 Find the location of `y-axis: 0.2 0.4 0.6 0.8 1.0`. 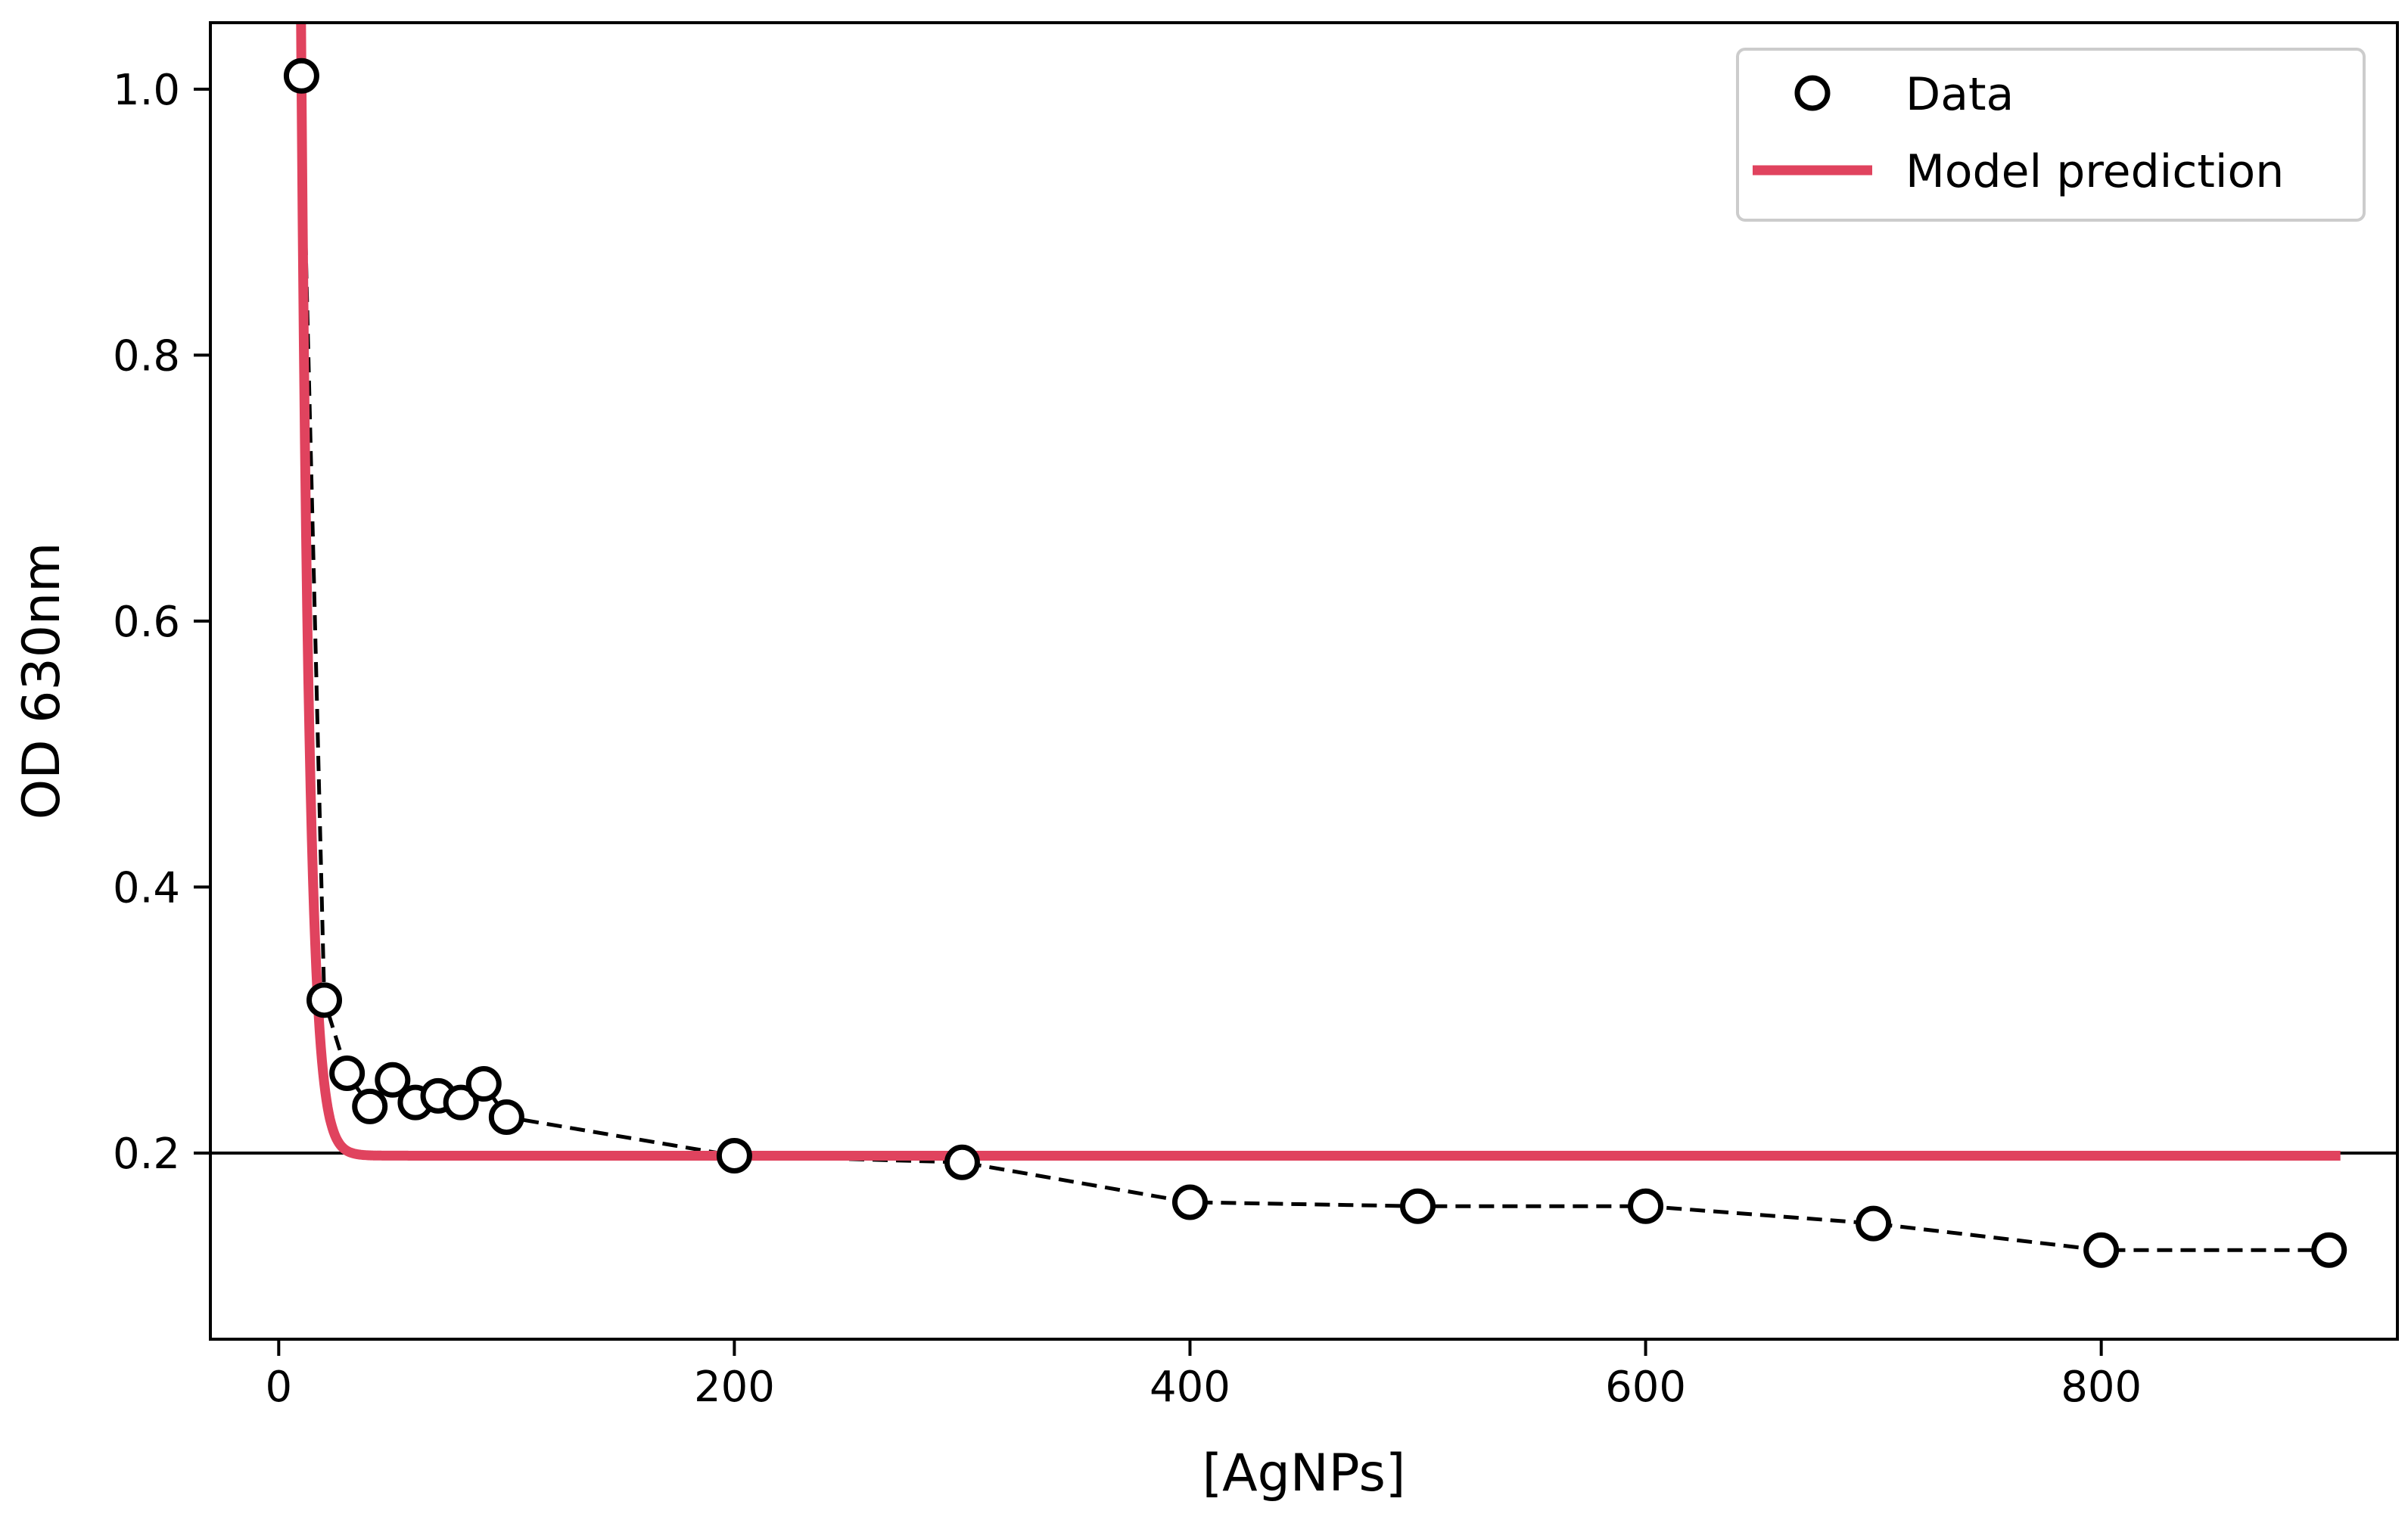

y-axis: 0.2 0.4 0.6 0.8 1.0 is located at coordinates (161, 623).